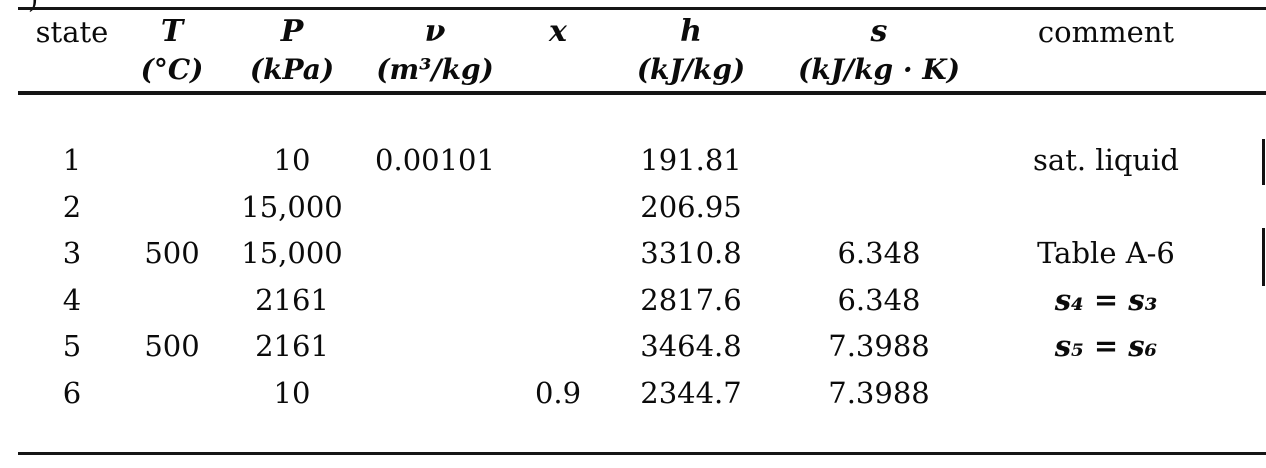  I want to click on cell-state: 4, so click(72, 299).